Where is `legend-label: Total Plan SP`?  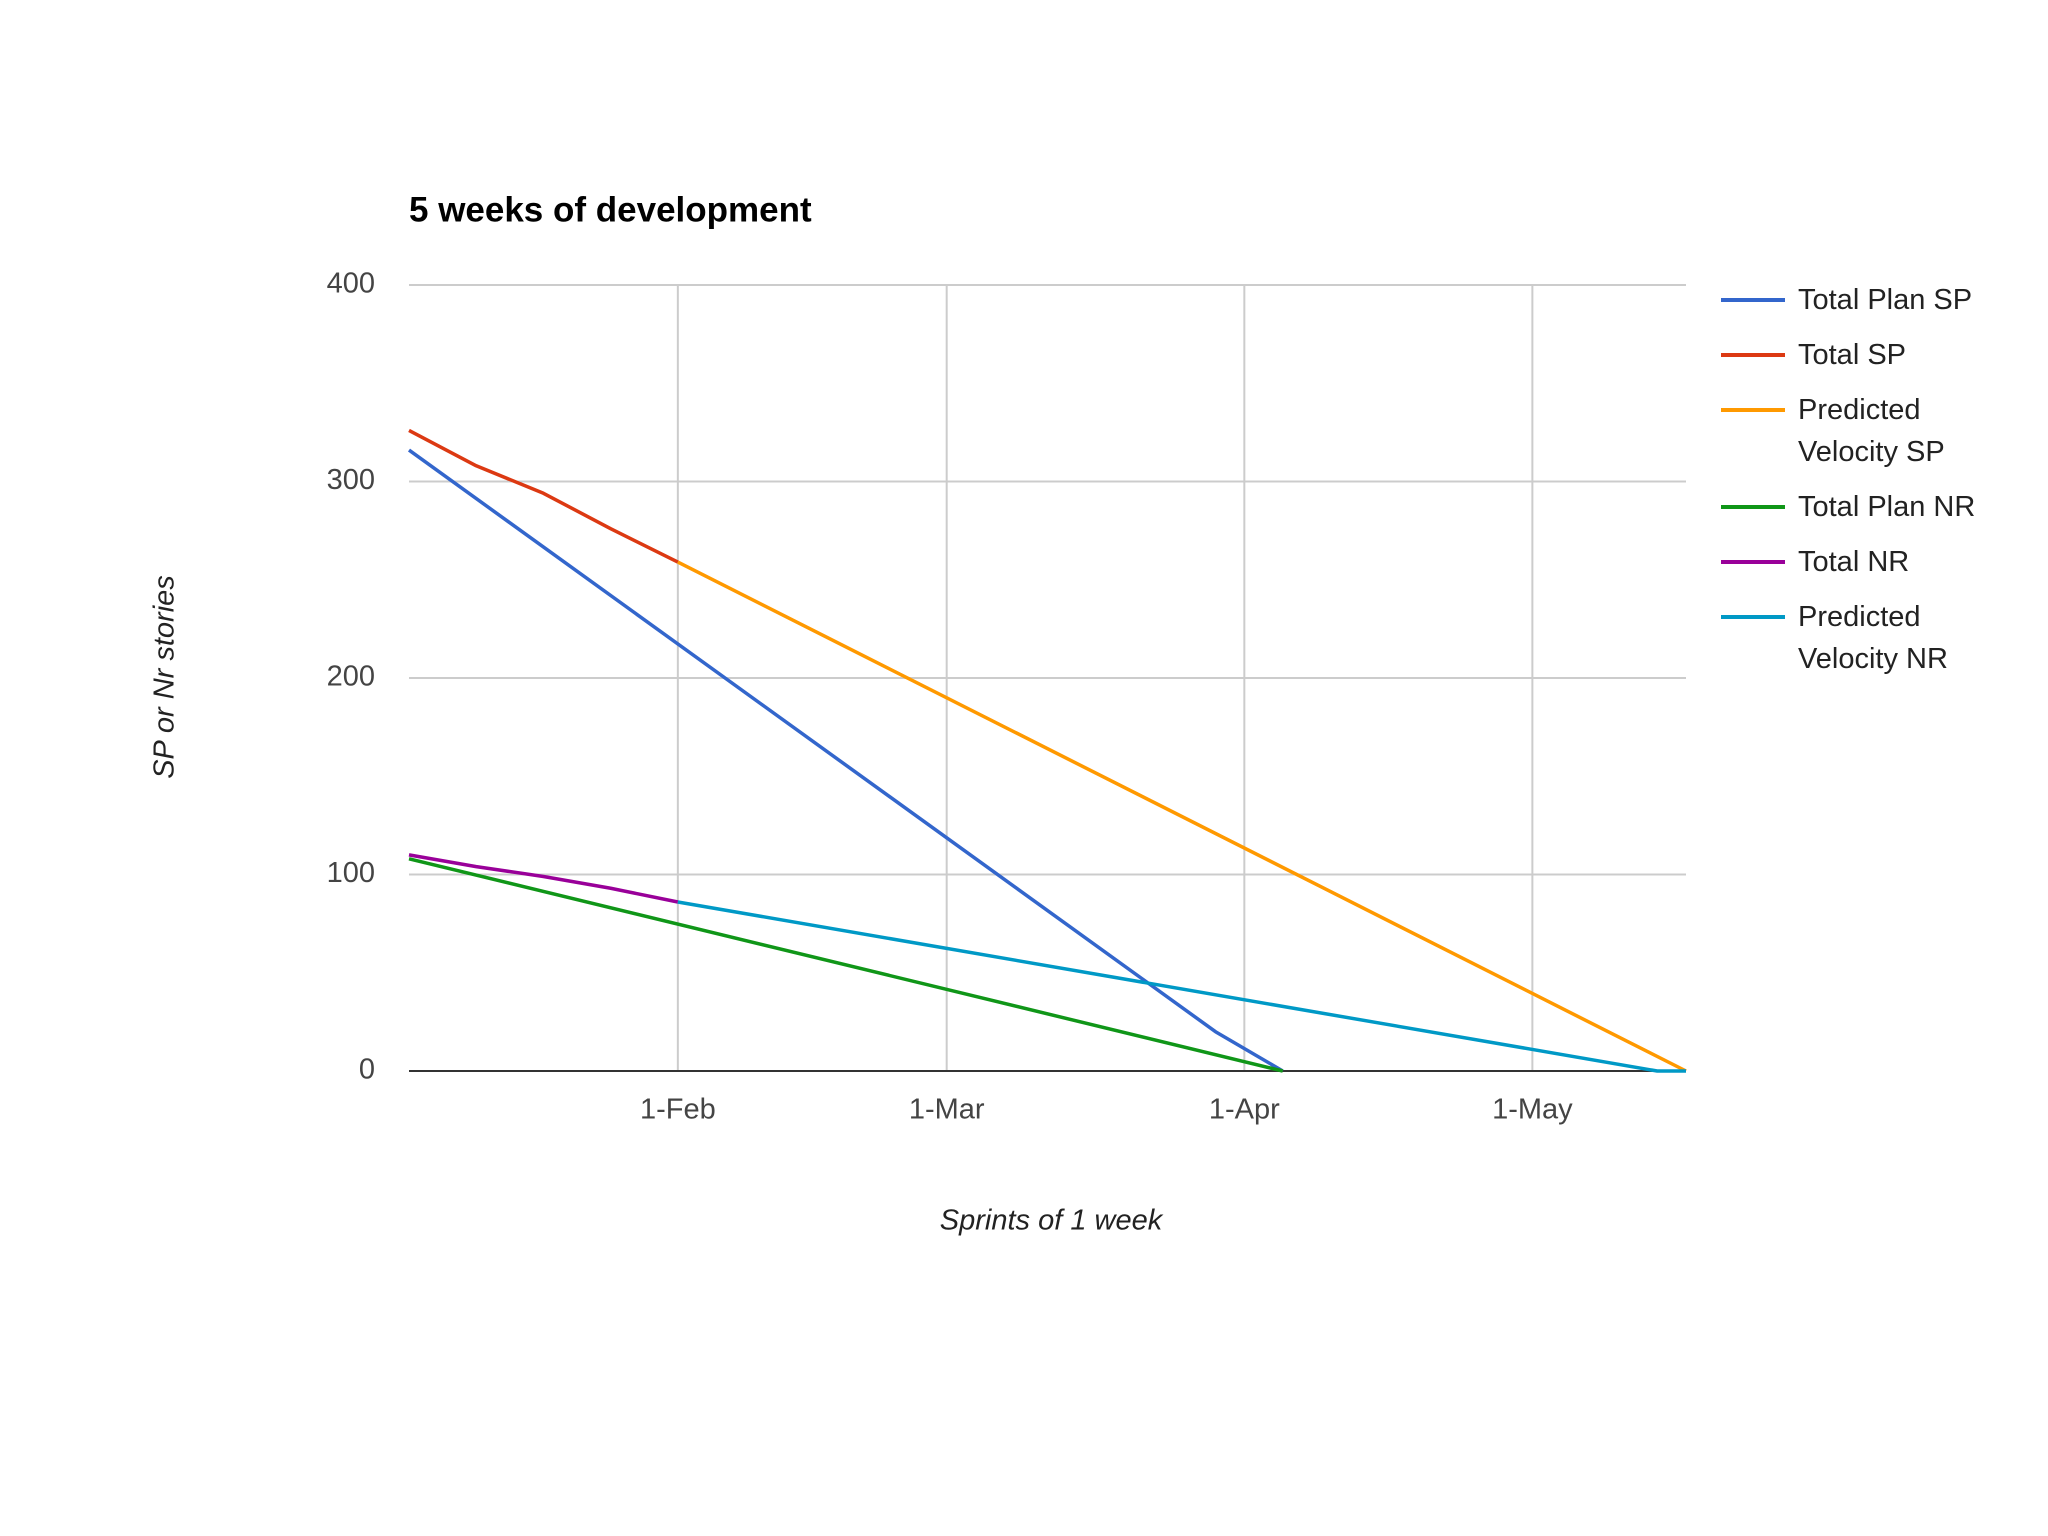
legend-label: Total Plan SP is located at coordinates (1885, 300).